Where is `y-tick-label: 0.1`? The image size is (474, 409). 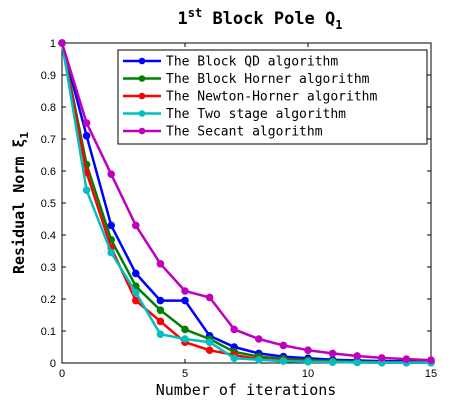 y-tick-label: 0.1 is located at coordinates (48, 332).